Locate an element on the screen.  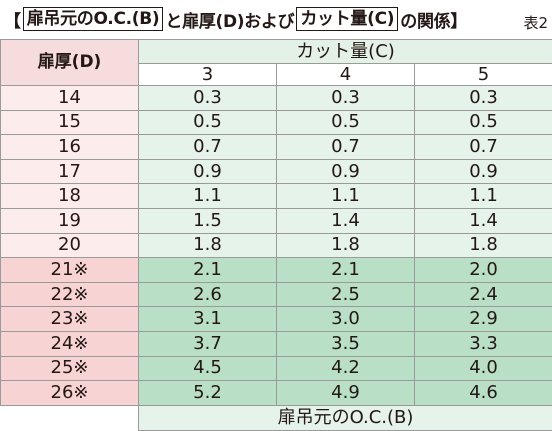
oc-value-cell-c3: 2.1 is located at coordinates (207, 270).